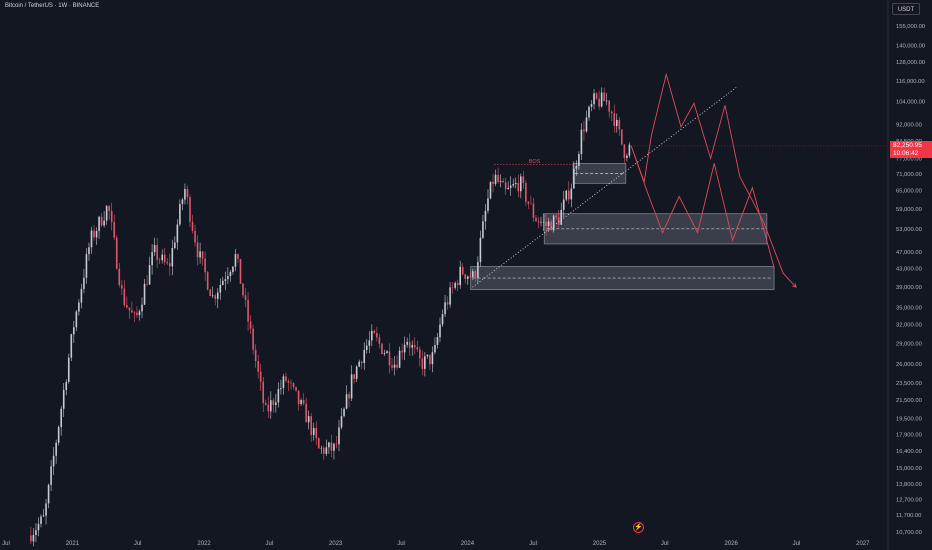  What do you see at coordinates (909, 309) in the screenshot?
I see `price-tick-label: 35,000.00` at bounding box center [909, 309].